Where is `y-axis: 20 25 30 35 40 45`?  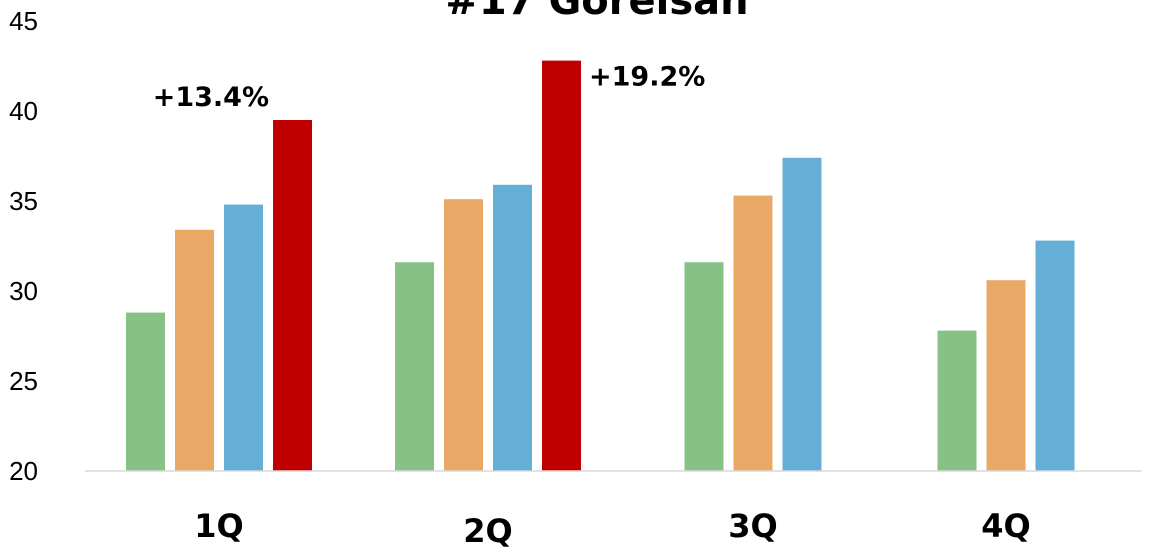
y-axis: 20 25 30 35 40 45 is located at coordinates (23, 246).